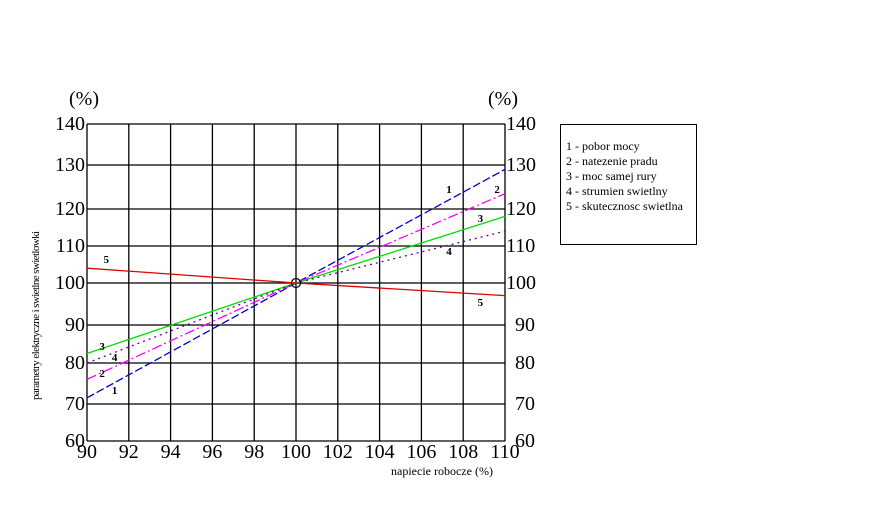  What do you see at coordinates (521, 246) in the screenshot?
I see `y-tick-right: 110` at bounding box center [521, 246].